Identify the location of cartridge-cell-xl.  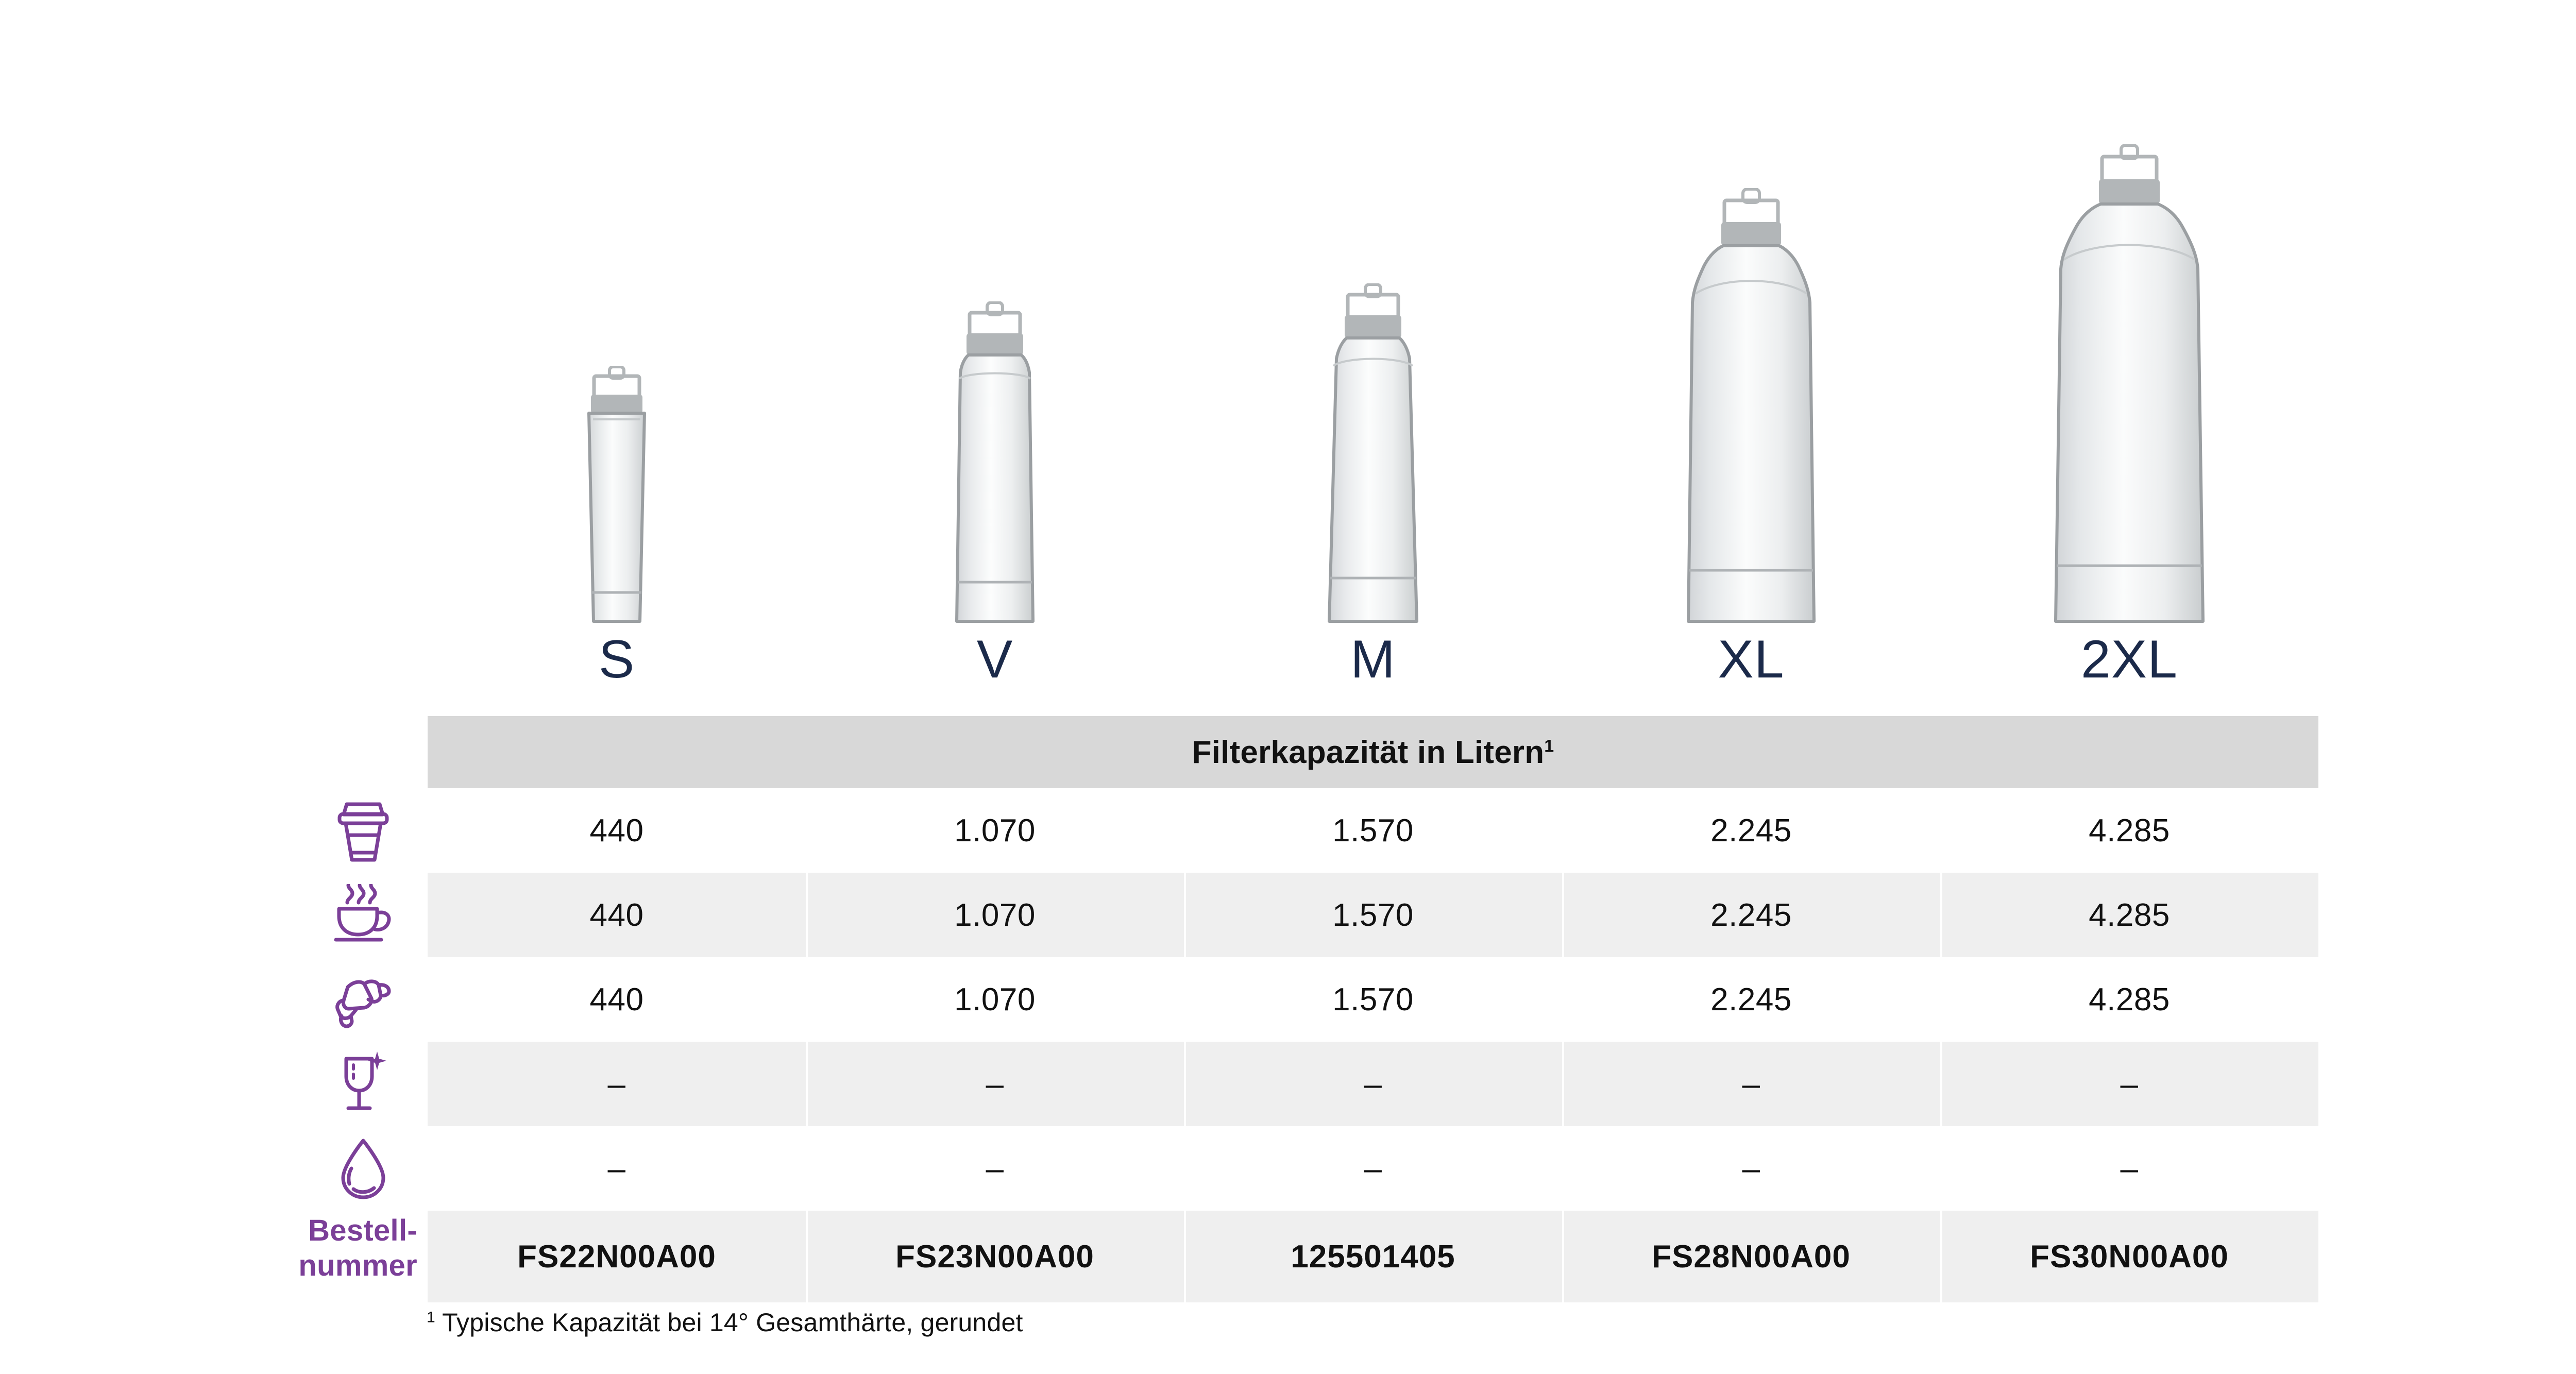
(1751, 358).